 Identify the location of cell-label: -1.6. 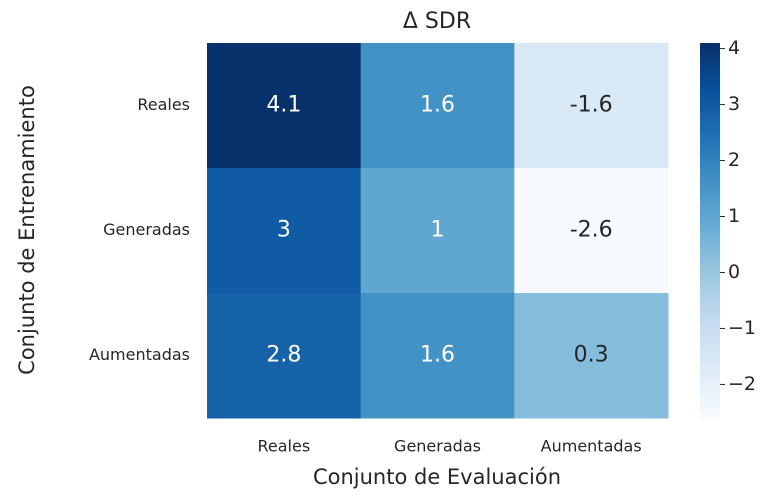
(591, 105).